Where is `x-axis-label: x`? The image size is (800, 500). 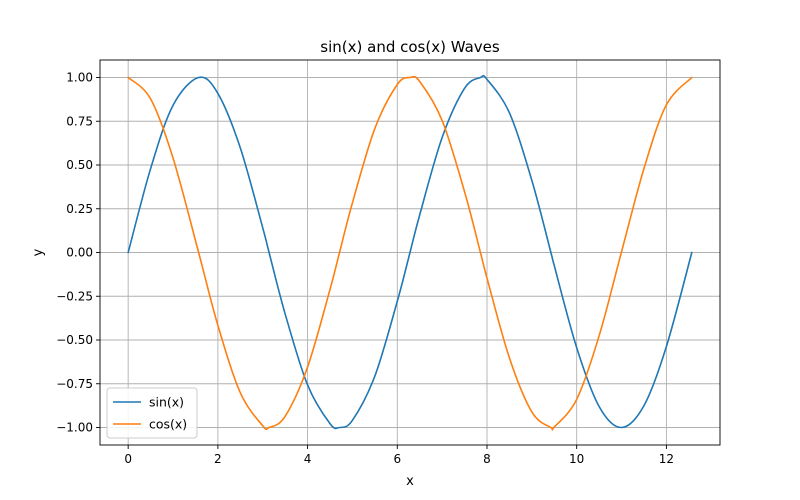 x-axis-label: x is located at coordinates (410, 481).